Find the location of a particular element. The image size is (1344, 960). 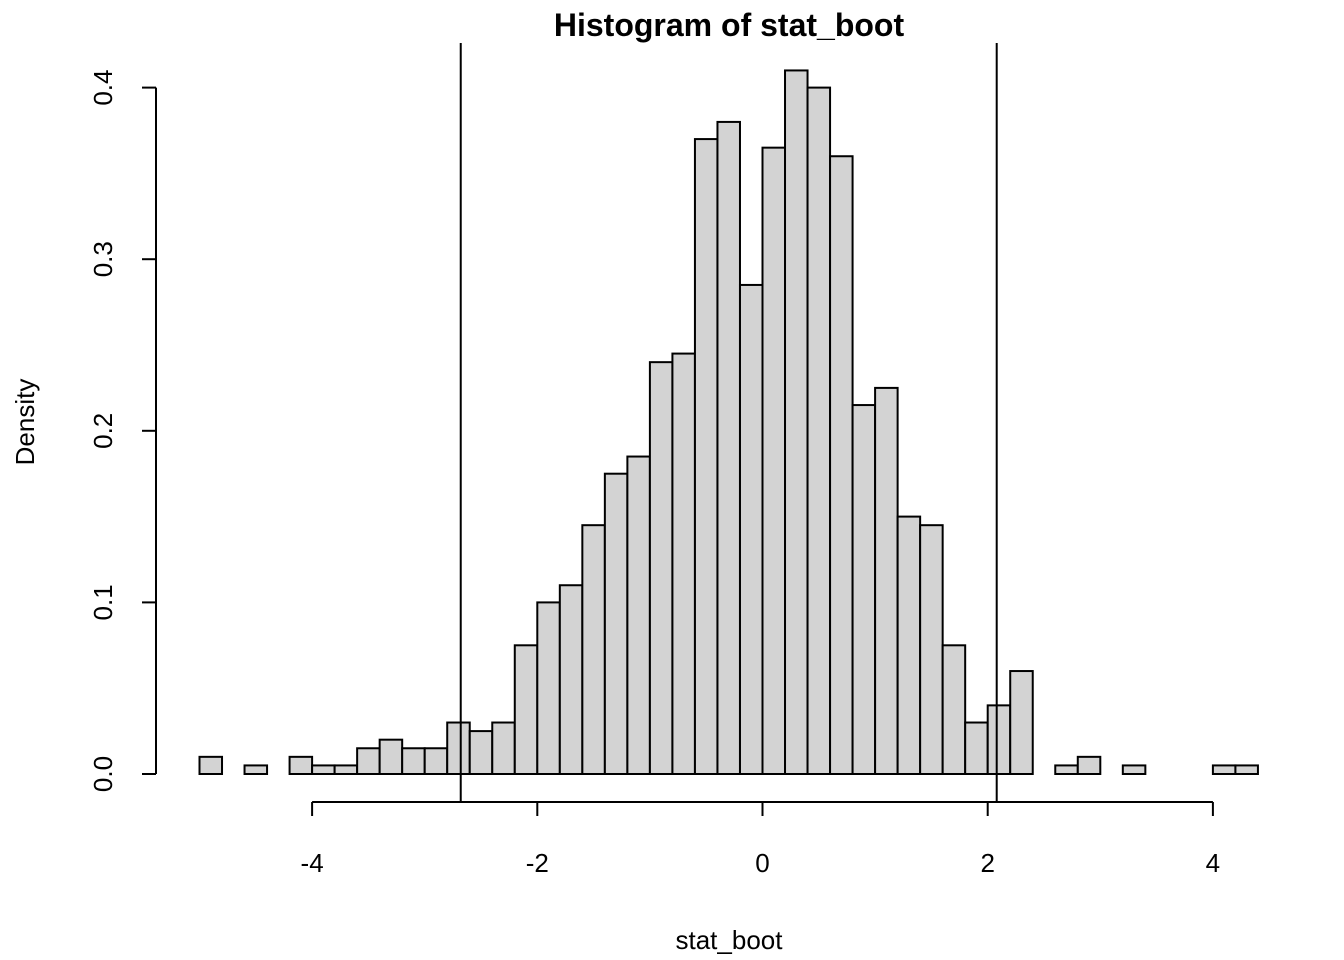

chart-title: Histogram of stat_boot is located at coordinates (729, 25).